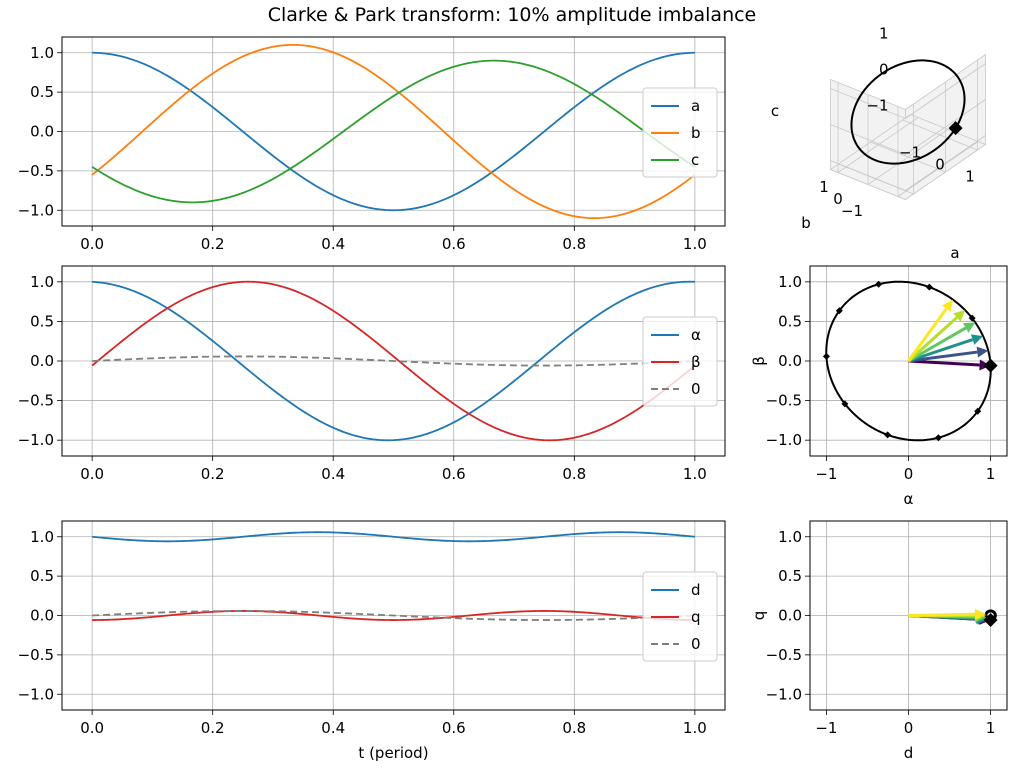 The height and width of the screenshot is (768, 1024). Describe the element at coordinates (940, 165) in the screenshot. I see `abc-3d-xtick-label-1: 0` at that location.